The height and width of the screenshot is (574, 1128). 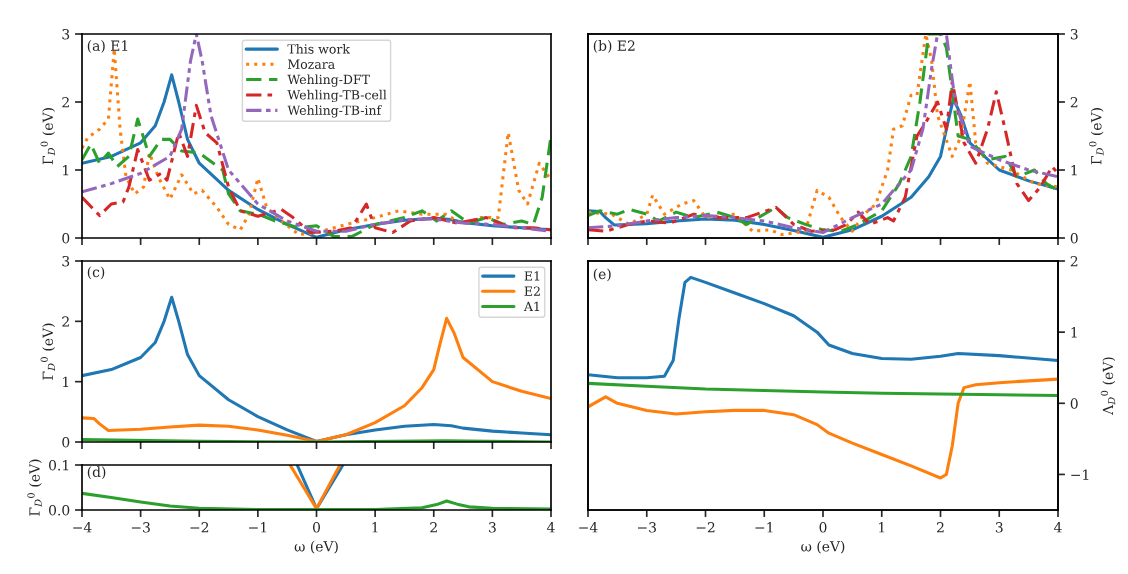 What do you see at coordinates (1080, 474) in the screenshot?
I see `y2-tick-label: −1` at bounding box center [1080, 474].